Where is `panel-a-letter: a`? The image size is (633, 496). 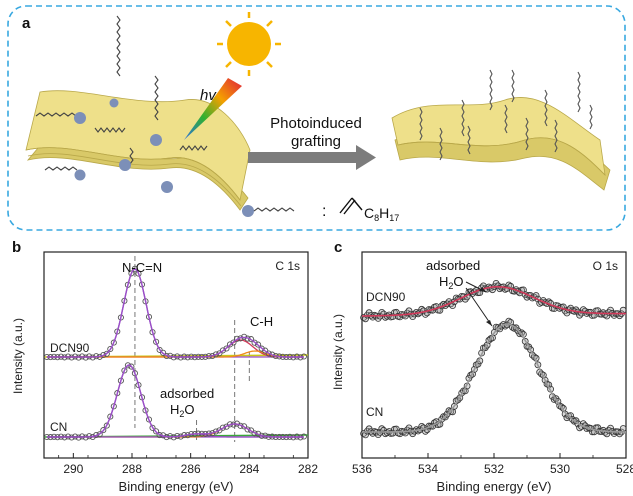
panel-a-letter: a is located at coordinates (26, 23).